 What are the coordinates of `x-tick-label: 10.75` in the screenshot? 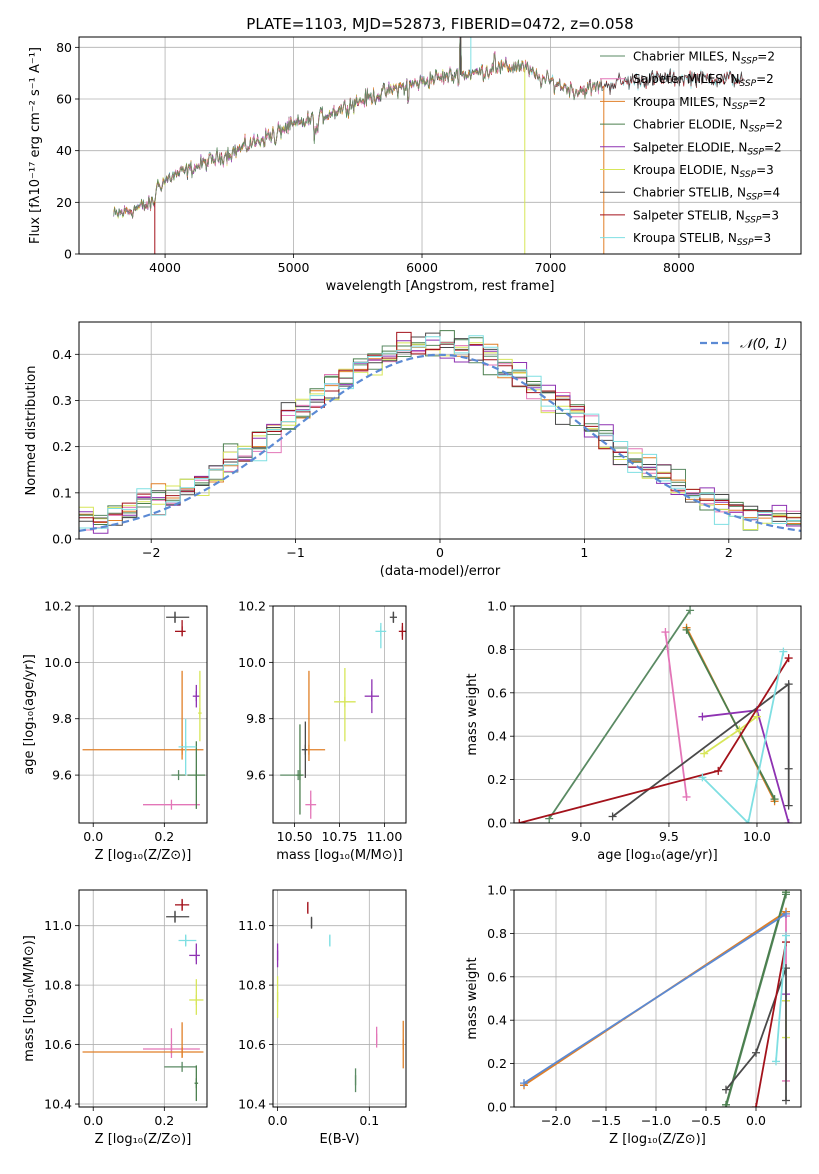 It's located at (340, 836).